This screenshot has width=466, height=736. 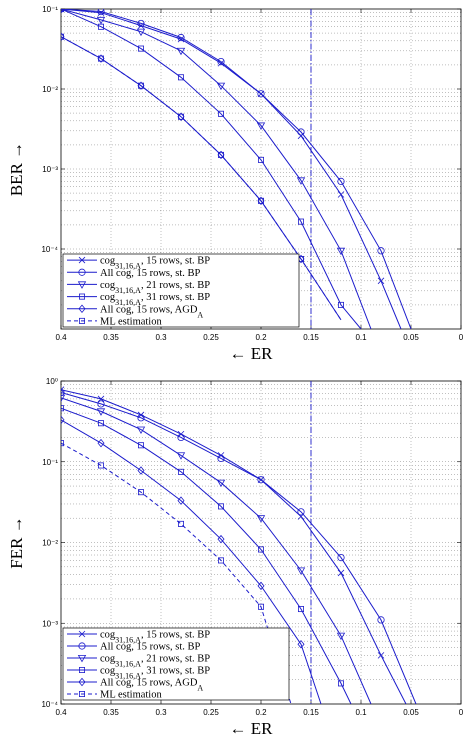 I want to click on y-tick-label: 10⁰, so click(x=52, y=381).